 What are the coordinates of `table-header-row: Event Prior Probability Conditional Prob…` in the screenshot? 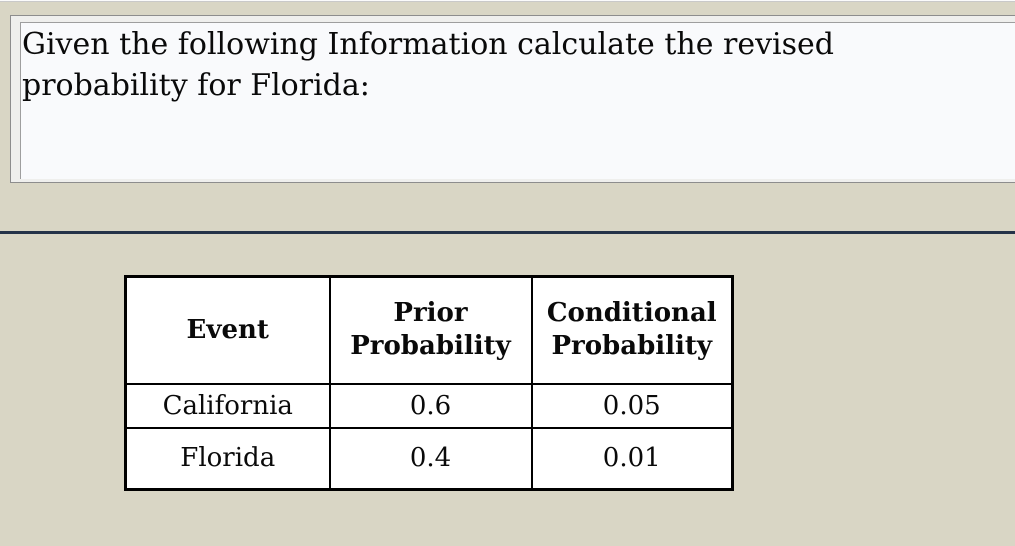 It's located at (429, 330).